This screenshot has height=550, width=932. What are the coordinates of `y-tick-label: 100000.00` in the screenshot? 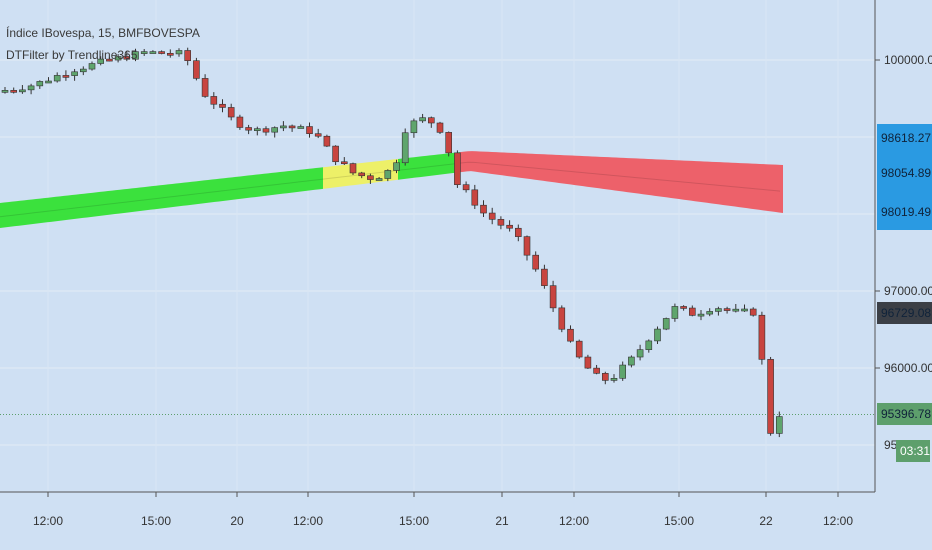 It's located at (908, 60).